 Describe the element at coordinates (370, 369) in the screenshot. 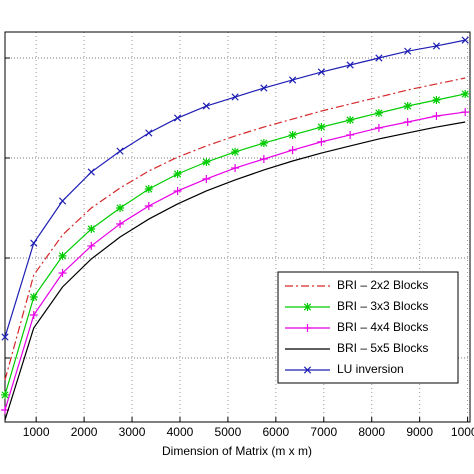

I see `legend-label: LU inversion` at that location.